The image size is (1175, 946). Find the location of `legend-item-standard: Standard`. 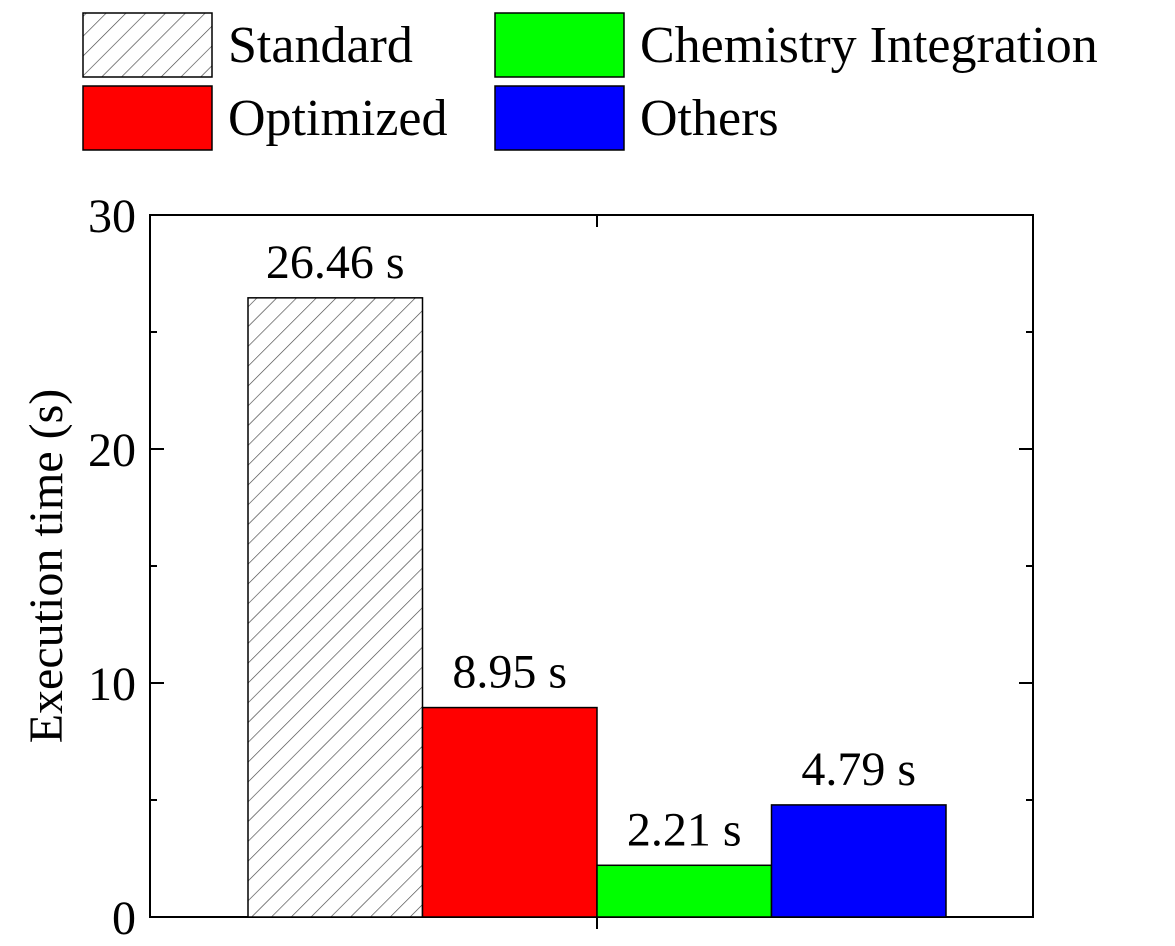

legend-item-standard: Standard is located at coordinates (247, 45).